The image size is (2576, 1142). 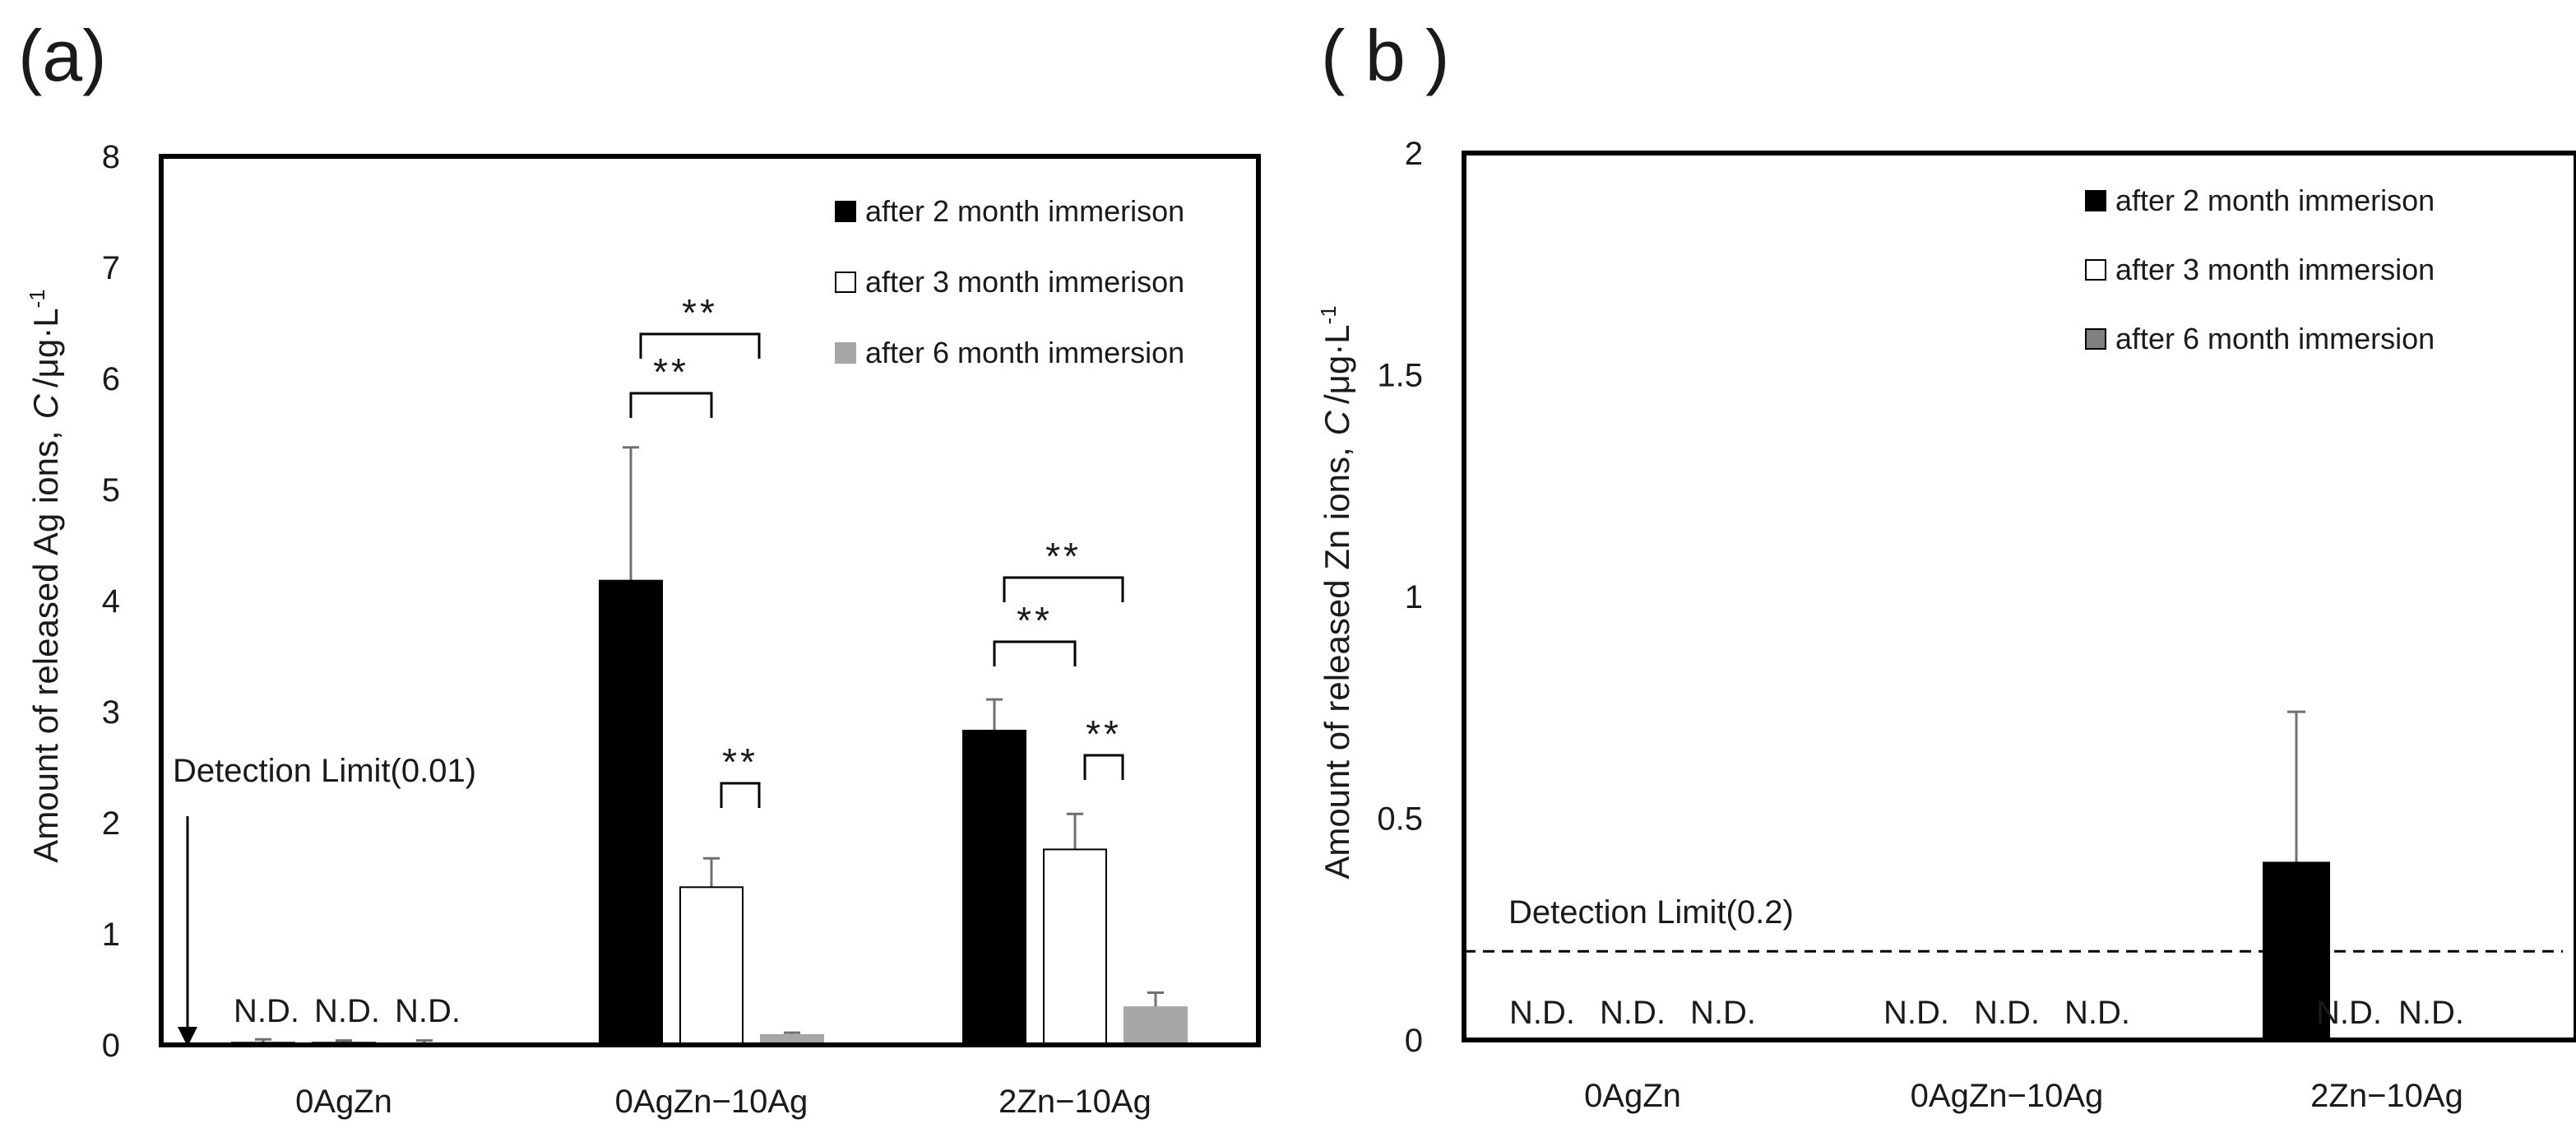 I want to click on panel-a-ylabel-main: Amount of released Ag ions,, so click(x=46, y=646).